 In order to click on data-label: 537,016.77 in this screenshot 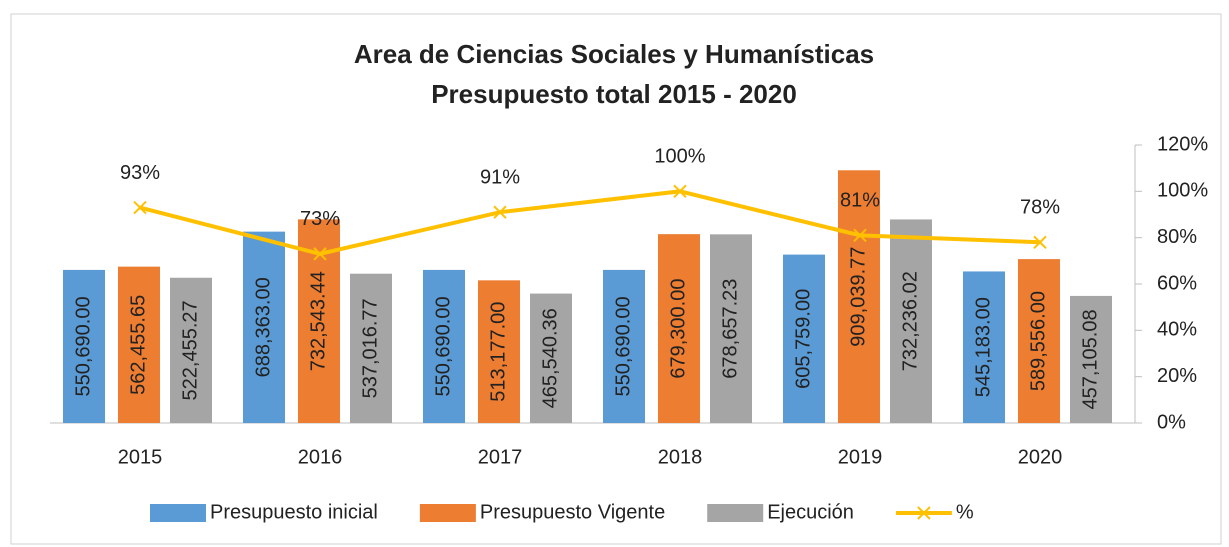, I will do `click(370, 348)`.